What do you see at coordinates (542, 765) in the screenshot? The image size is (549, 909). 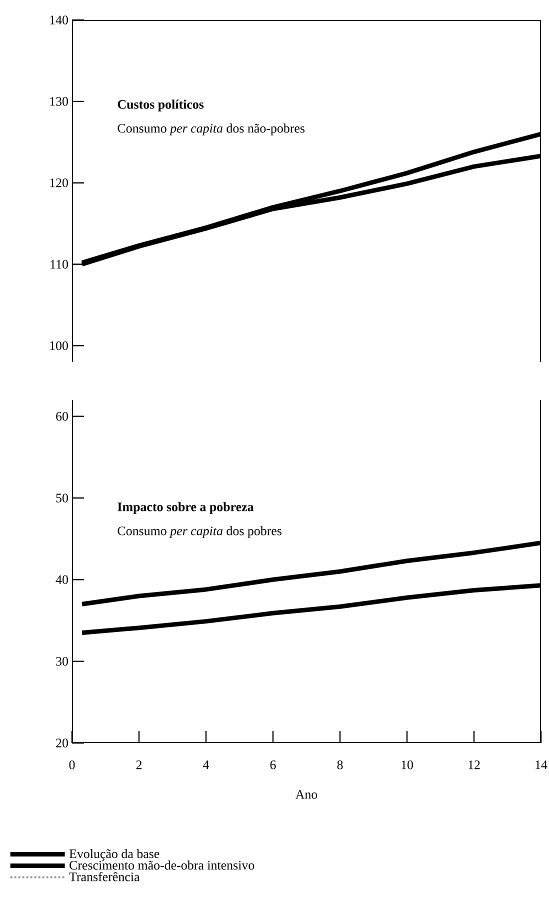 I see `x-tick-label: 14` at bounding box center [542, 765].